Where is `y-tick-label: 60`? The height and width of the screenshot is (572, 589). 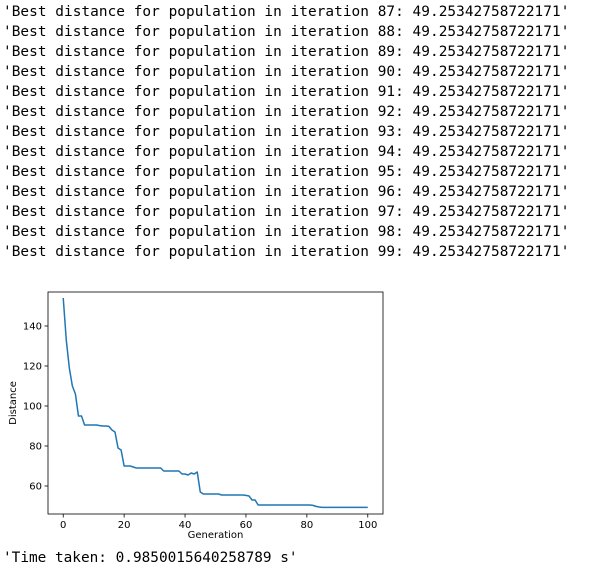 y-tick-label: 60 is located at coordinates (35, 487).